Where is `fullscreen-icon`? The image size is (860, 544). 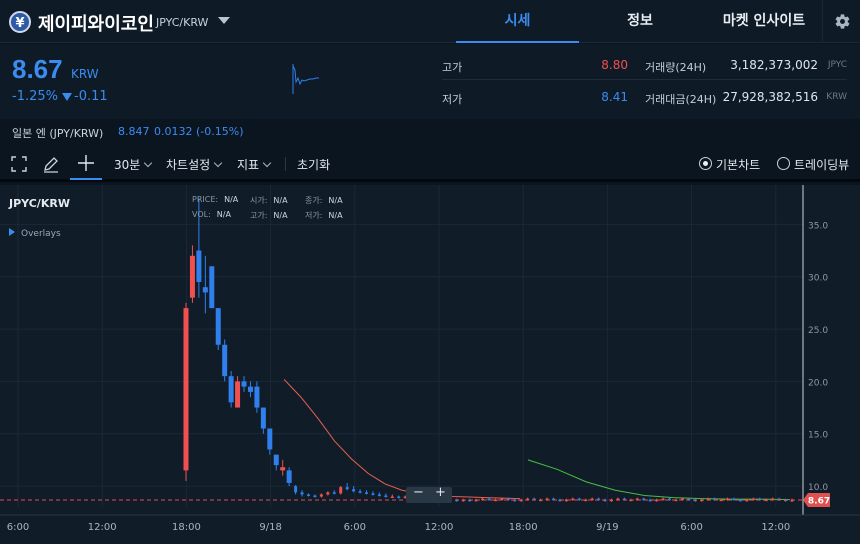 fullscreen-icon is located at coordinates (19, 164).